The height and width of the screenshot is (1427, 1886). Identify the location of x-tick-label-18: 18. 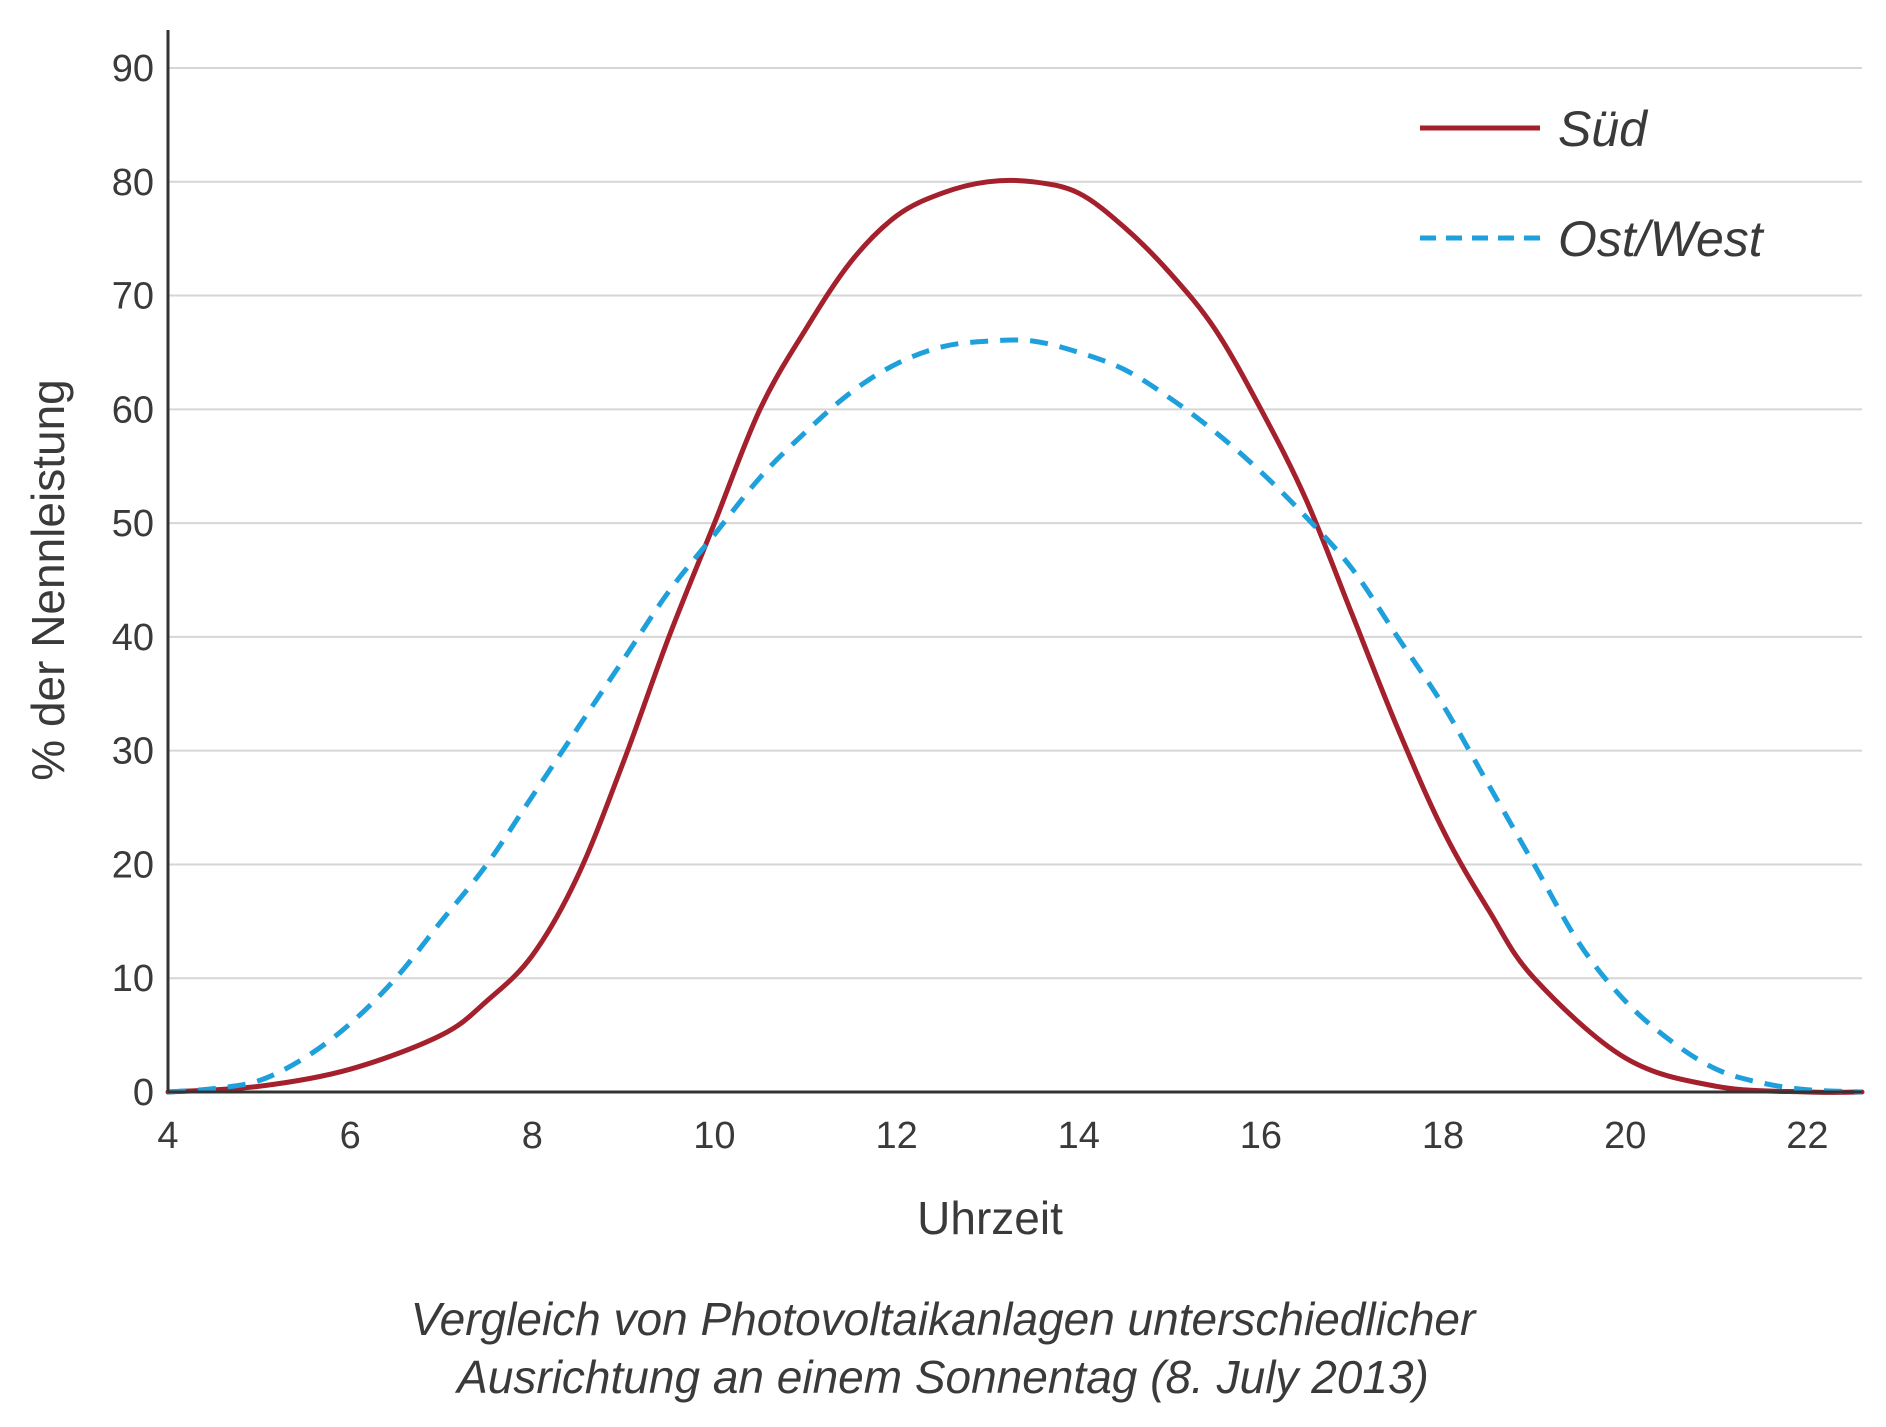
(1443, 1136).